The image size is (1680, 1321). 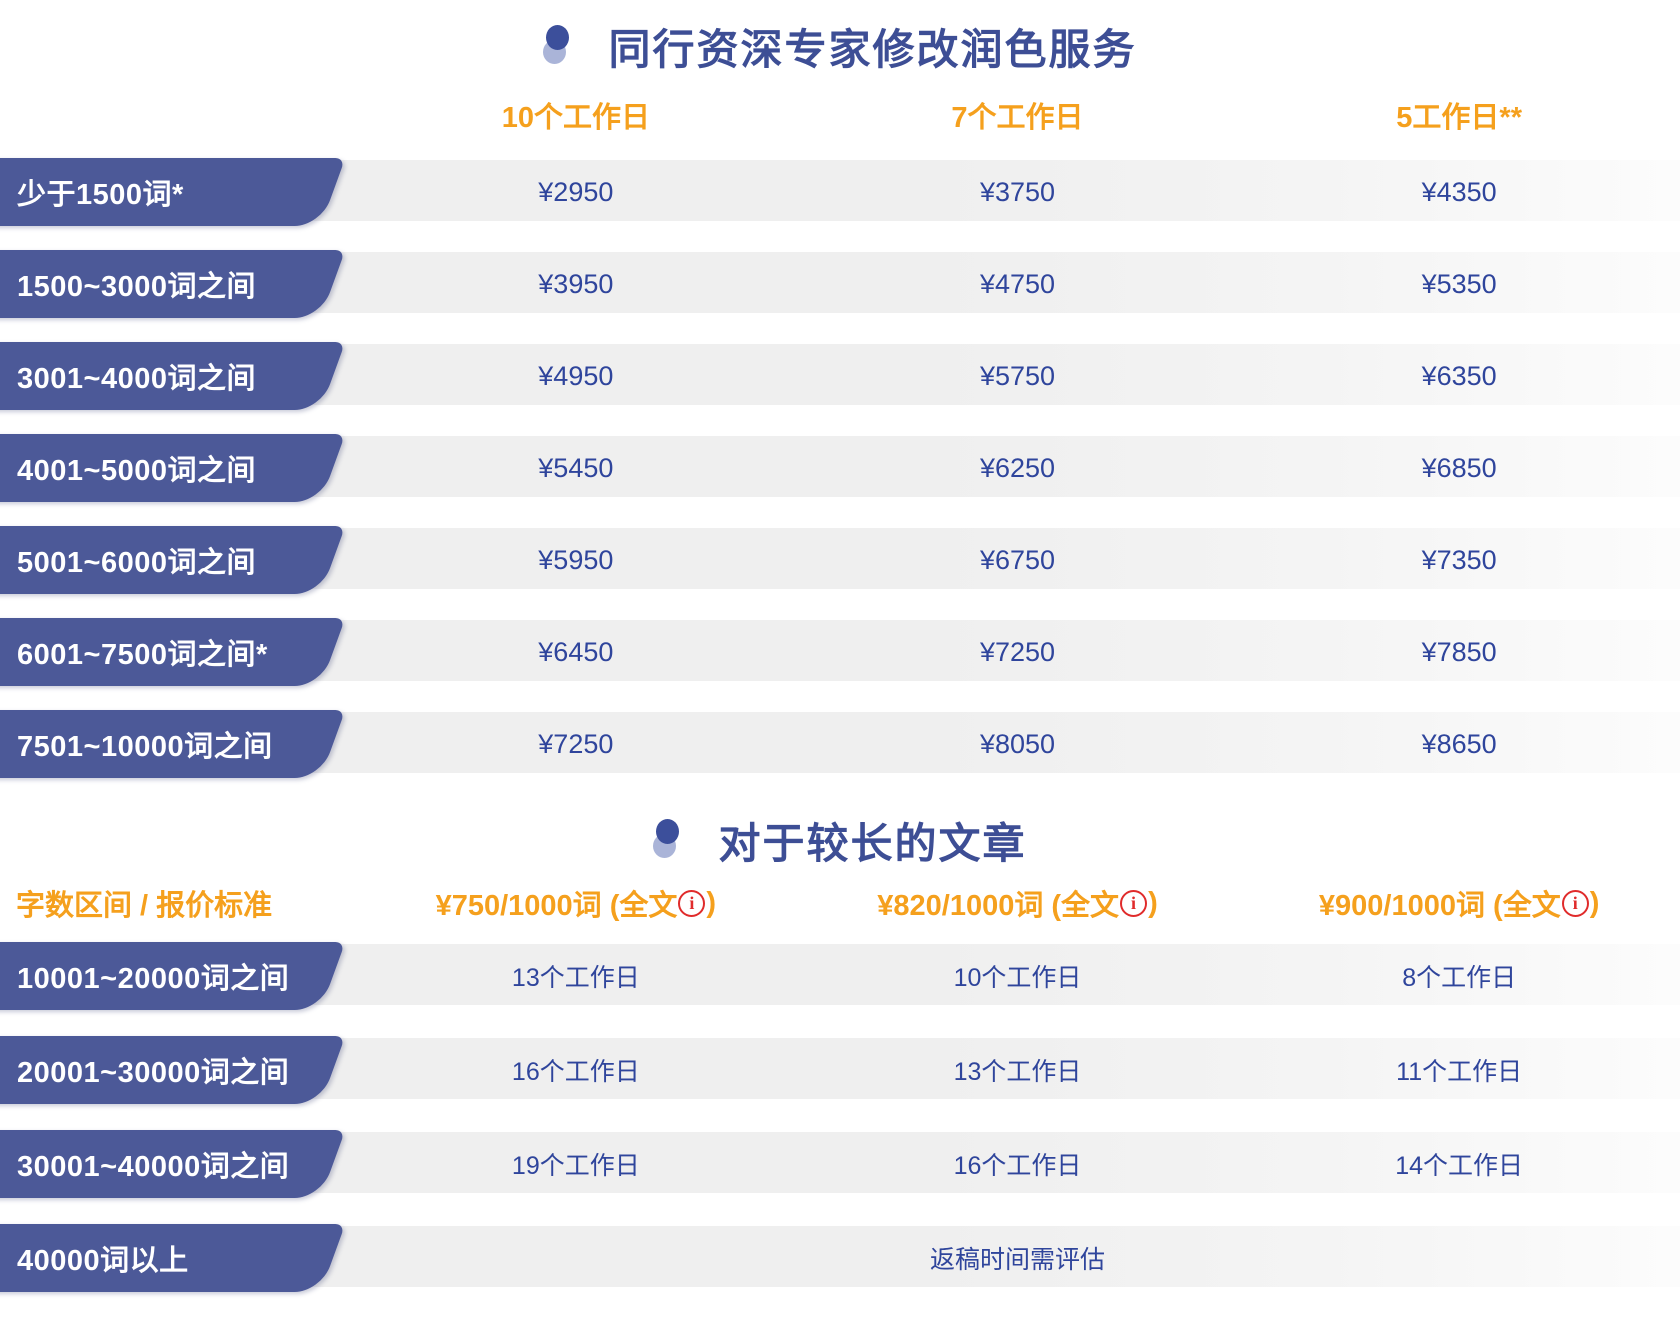 I want to click on table-row: 4001~5000词之间 ¥5450 ¥6250 ¥6850, so click(x=840, y=468).